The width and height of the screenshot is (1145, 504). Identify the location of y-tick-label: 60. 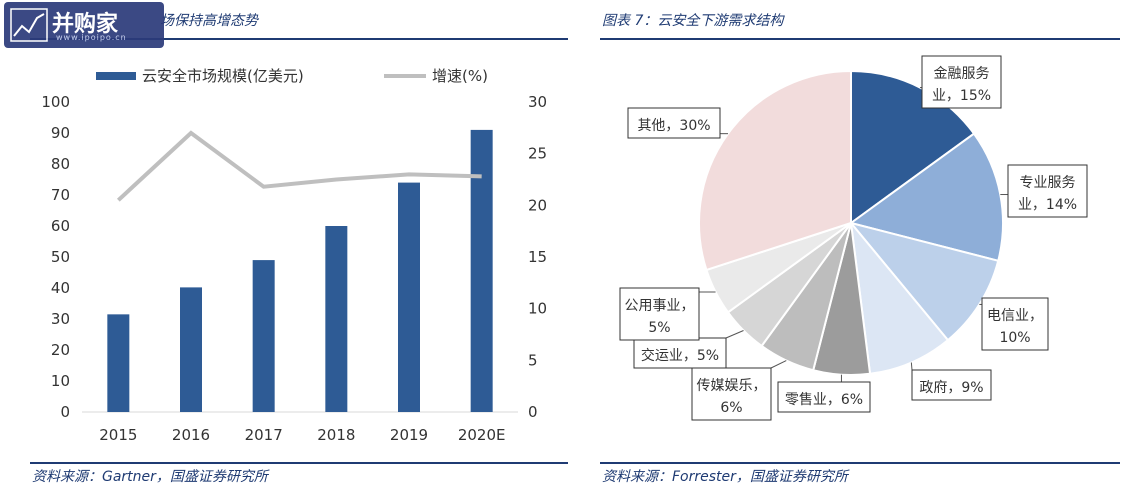
(60, 226).